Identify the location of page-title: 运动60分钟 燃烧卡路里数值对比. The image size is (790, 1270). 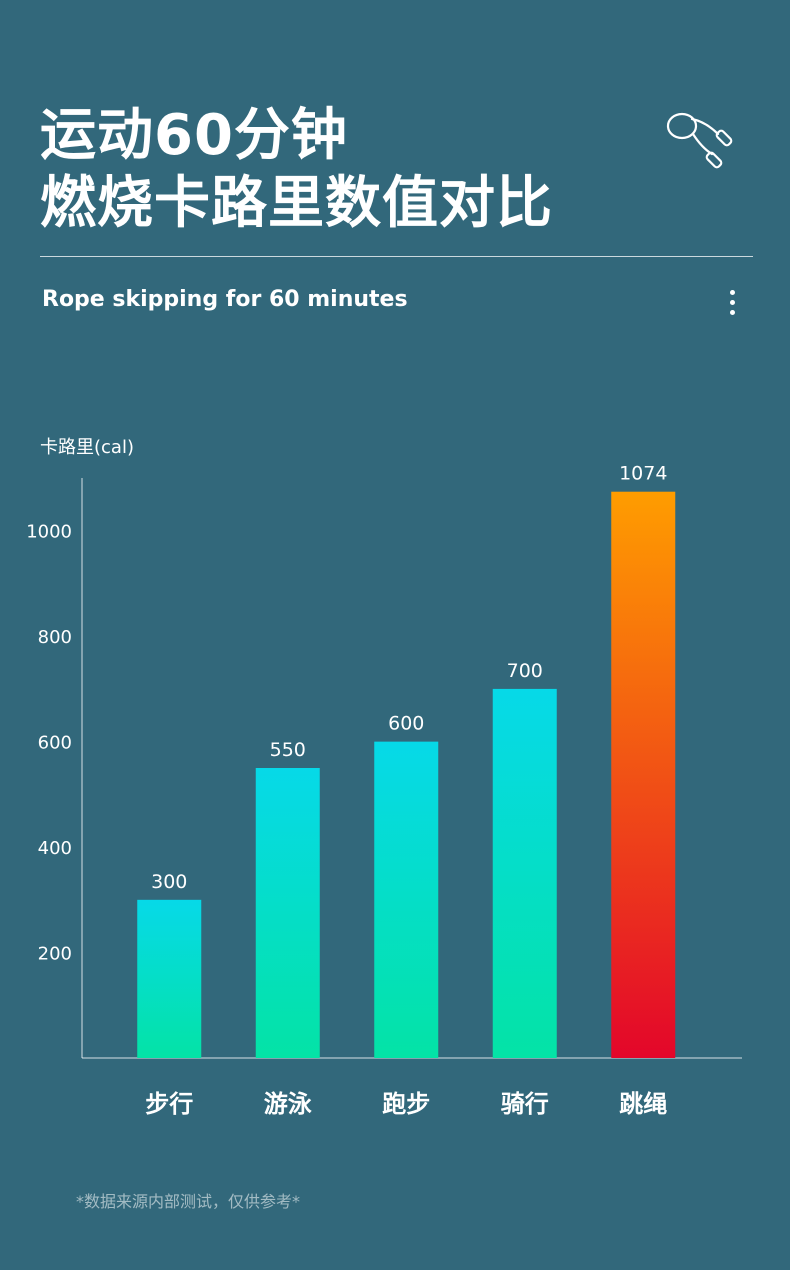
(296, 170).